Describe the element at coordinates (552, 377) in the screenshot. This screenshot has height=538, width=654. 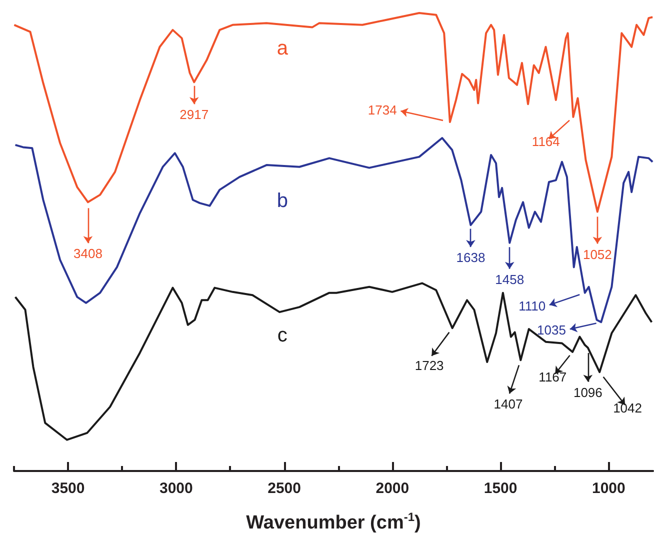
I see `annotation: 1167` at that location.